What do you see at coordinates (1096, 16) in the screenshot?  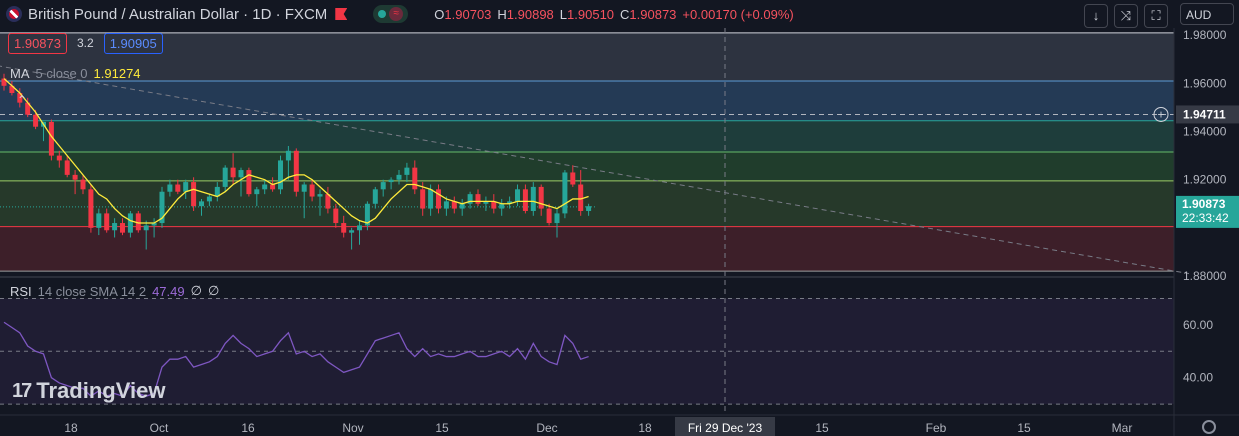 I see `arrow-down-icon: ↓` at bounding box center [1096, 16].